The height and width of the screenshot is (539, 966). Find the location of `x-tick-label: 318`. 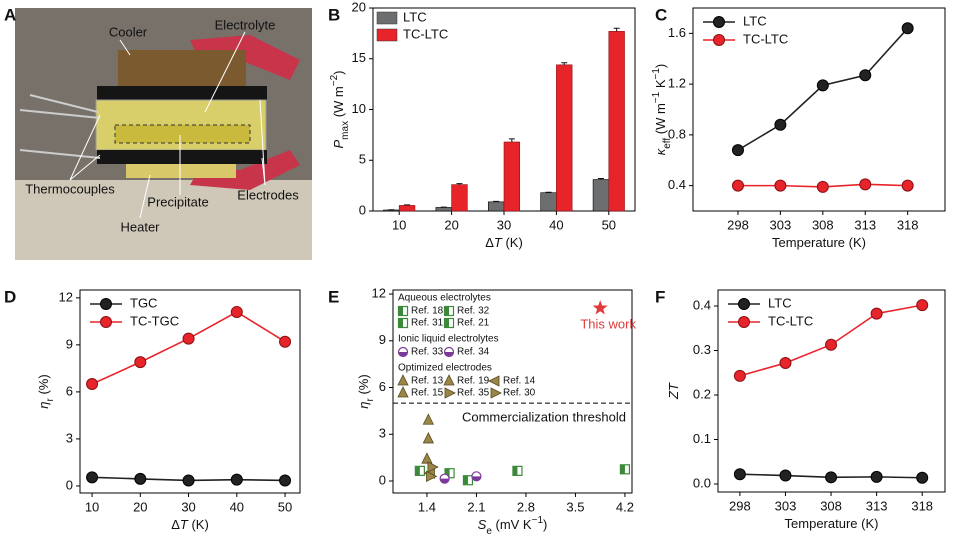

x-tick-label: 318 is located at coordinates (908, 224).